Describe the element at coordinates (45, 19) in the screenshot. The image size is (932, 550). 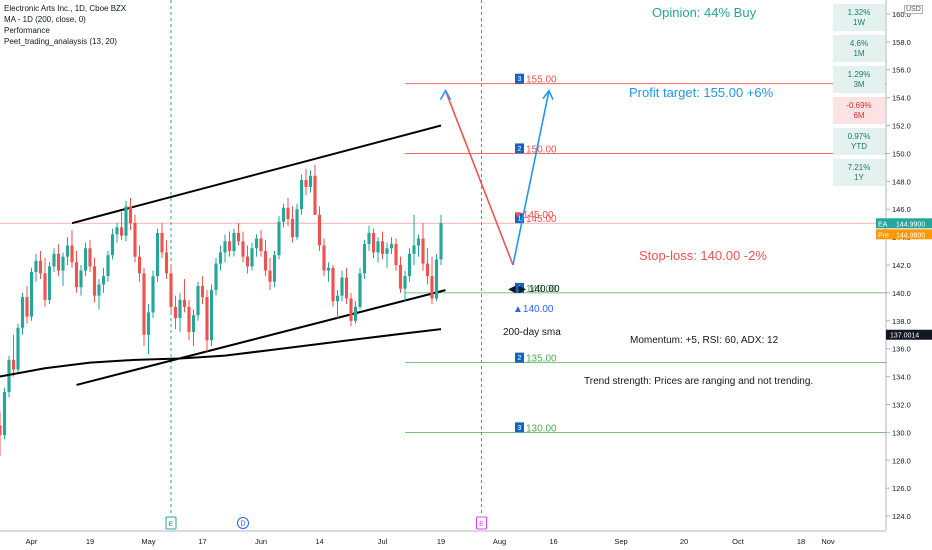
I see `legend-ma: MA - 1D (200, close, 0)` at that location.